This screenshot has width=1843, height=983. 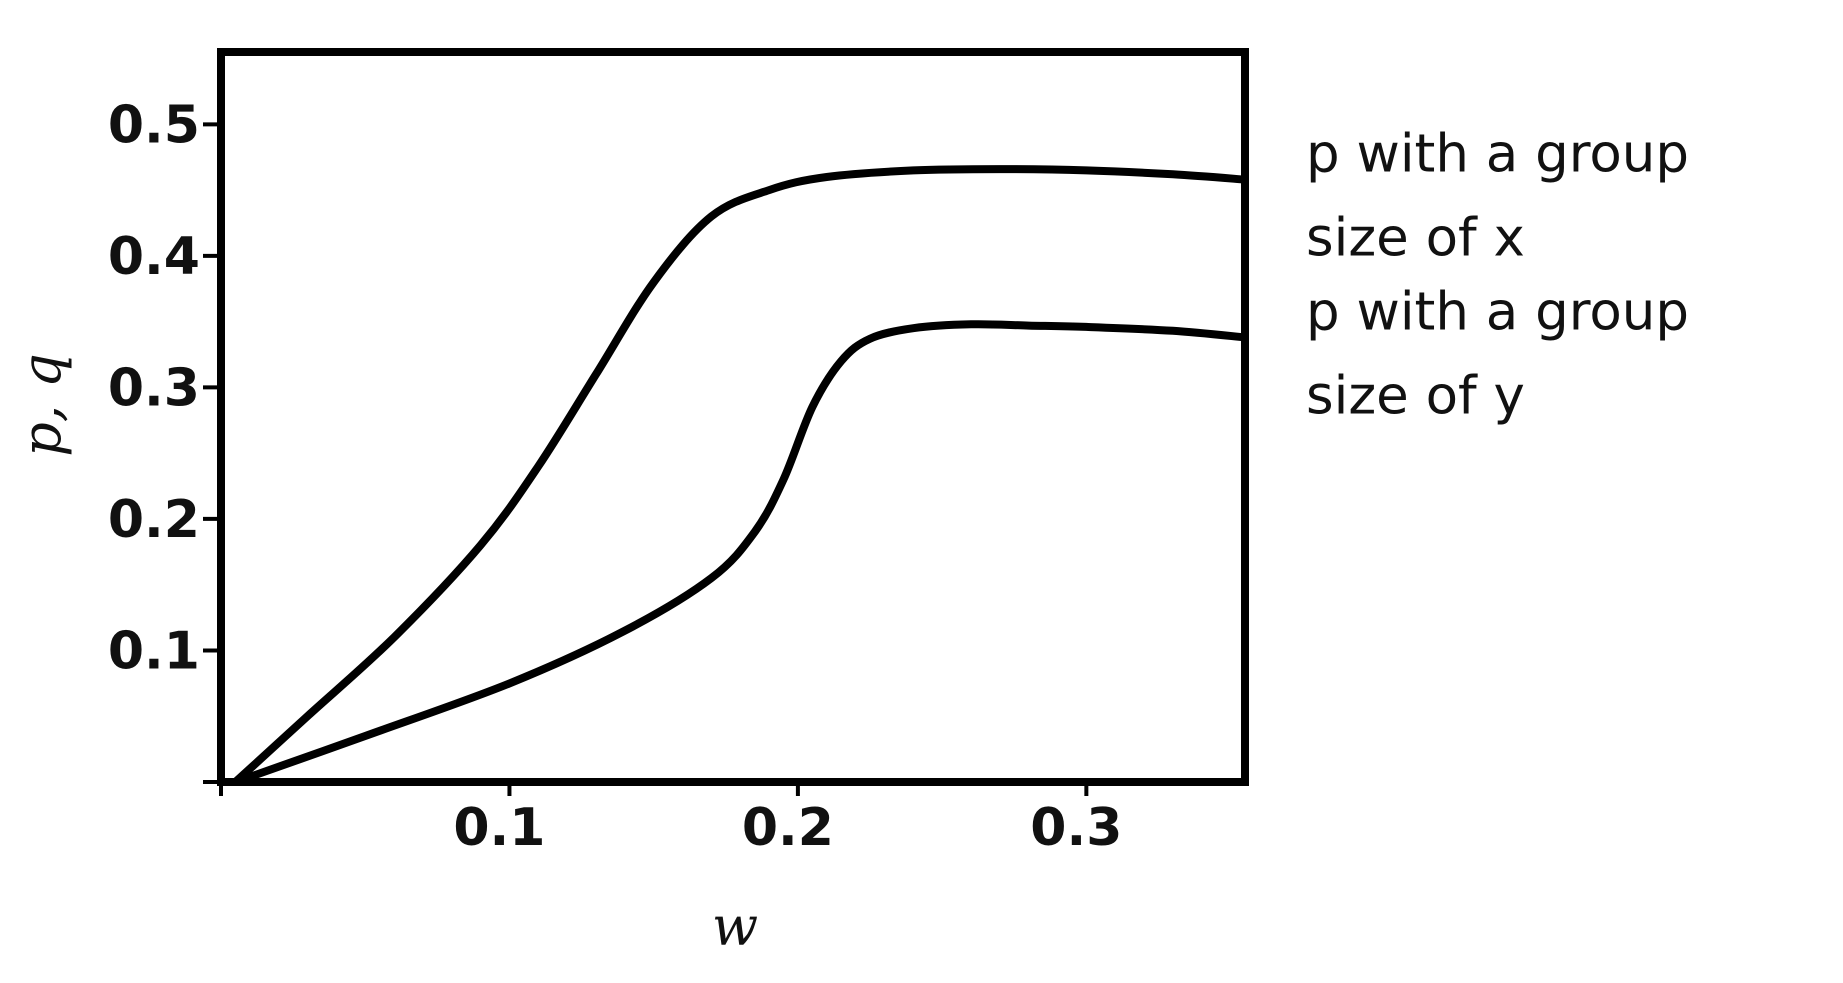 I want to click on x-axis-ticks: 0.1 0.2 0.3, so click(x=670, y=820).